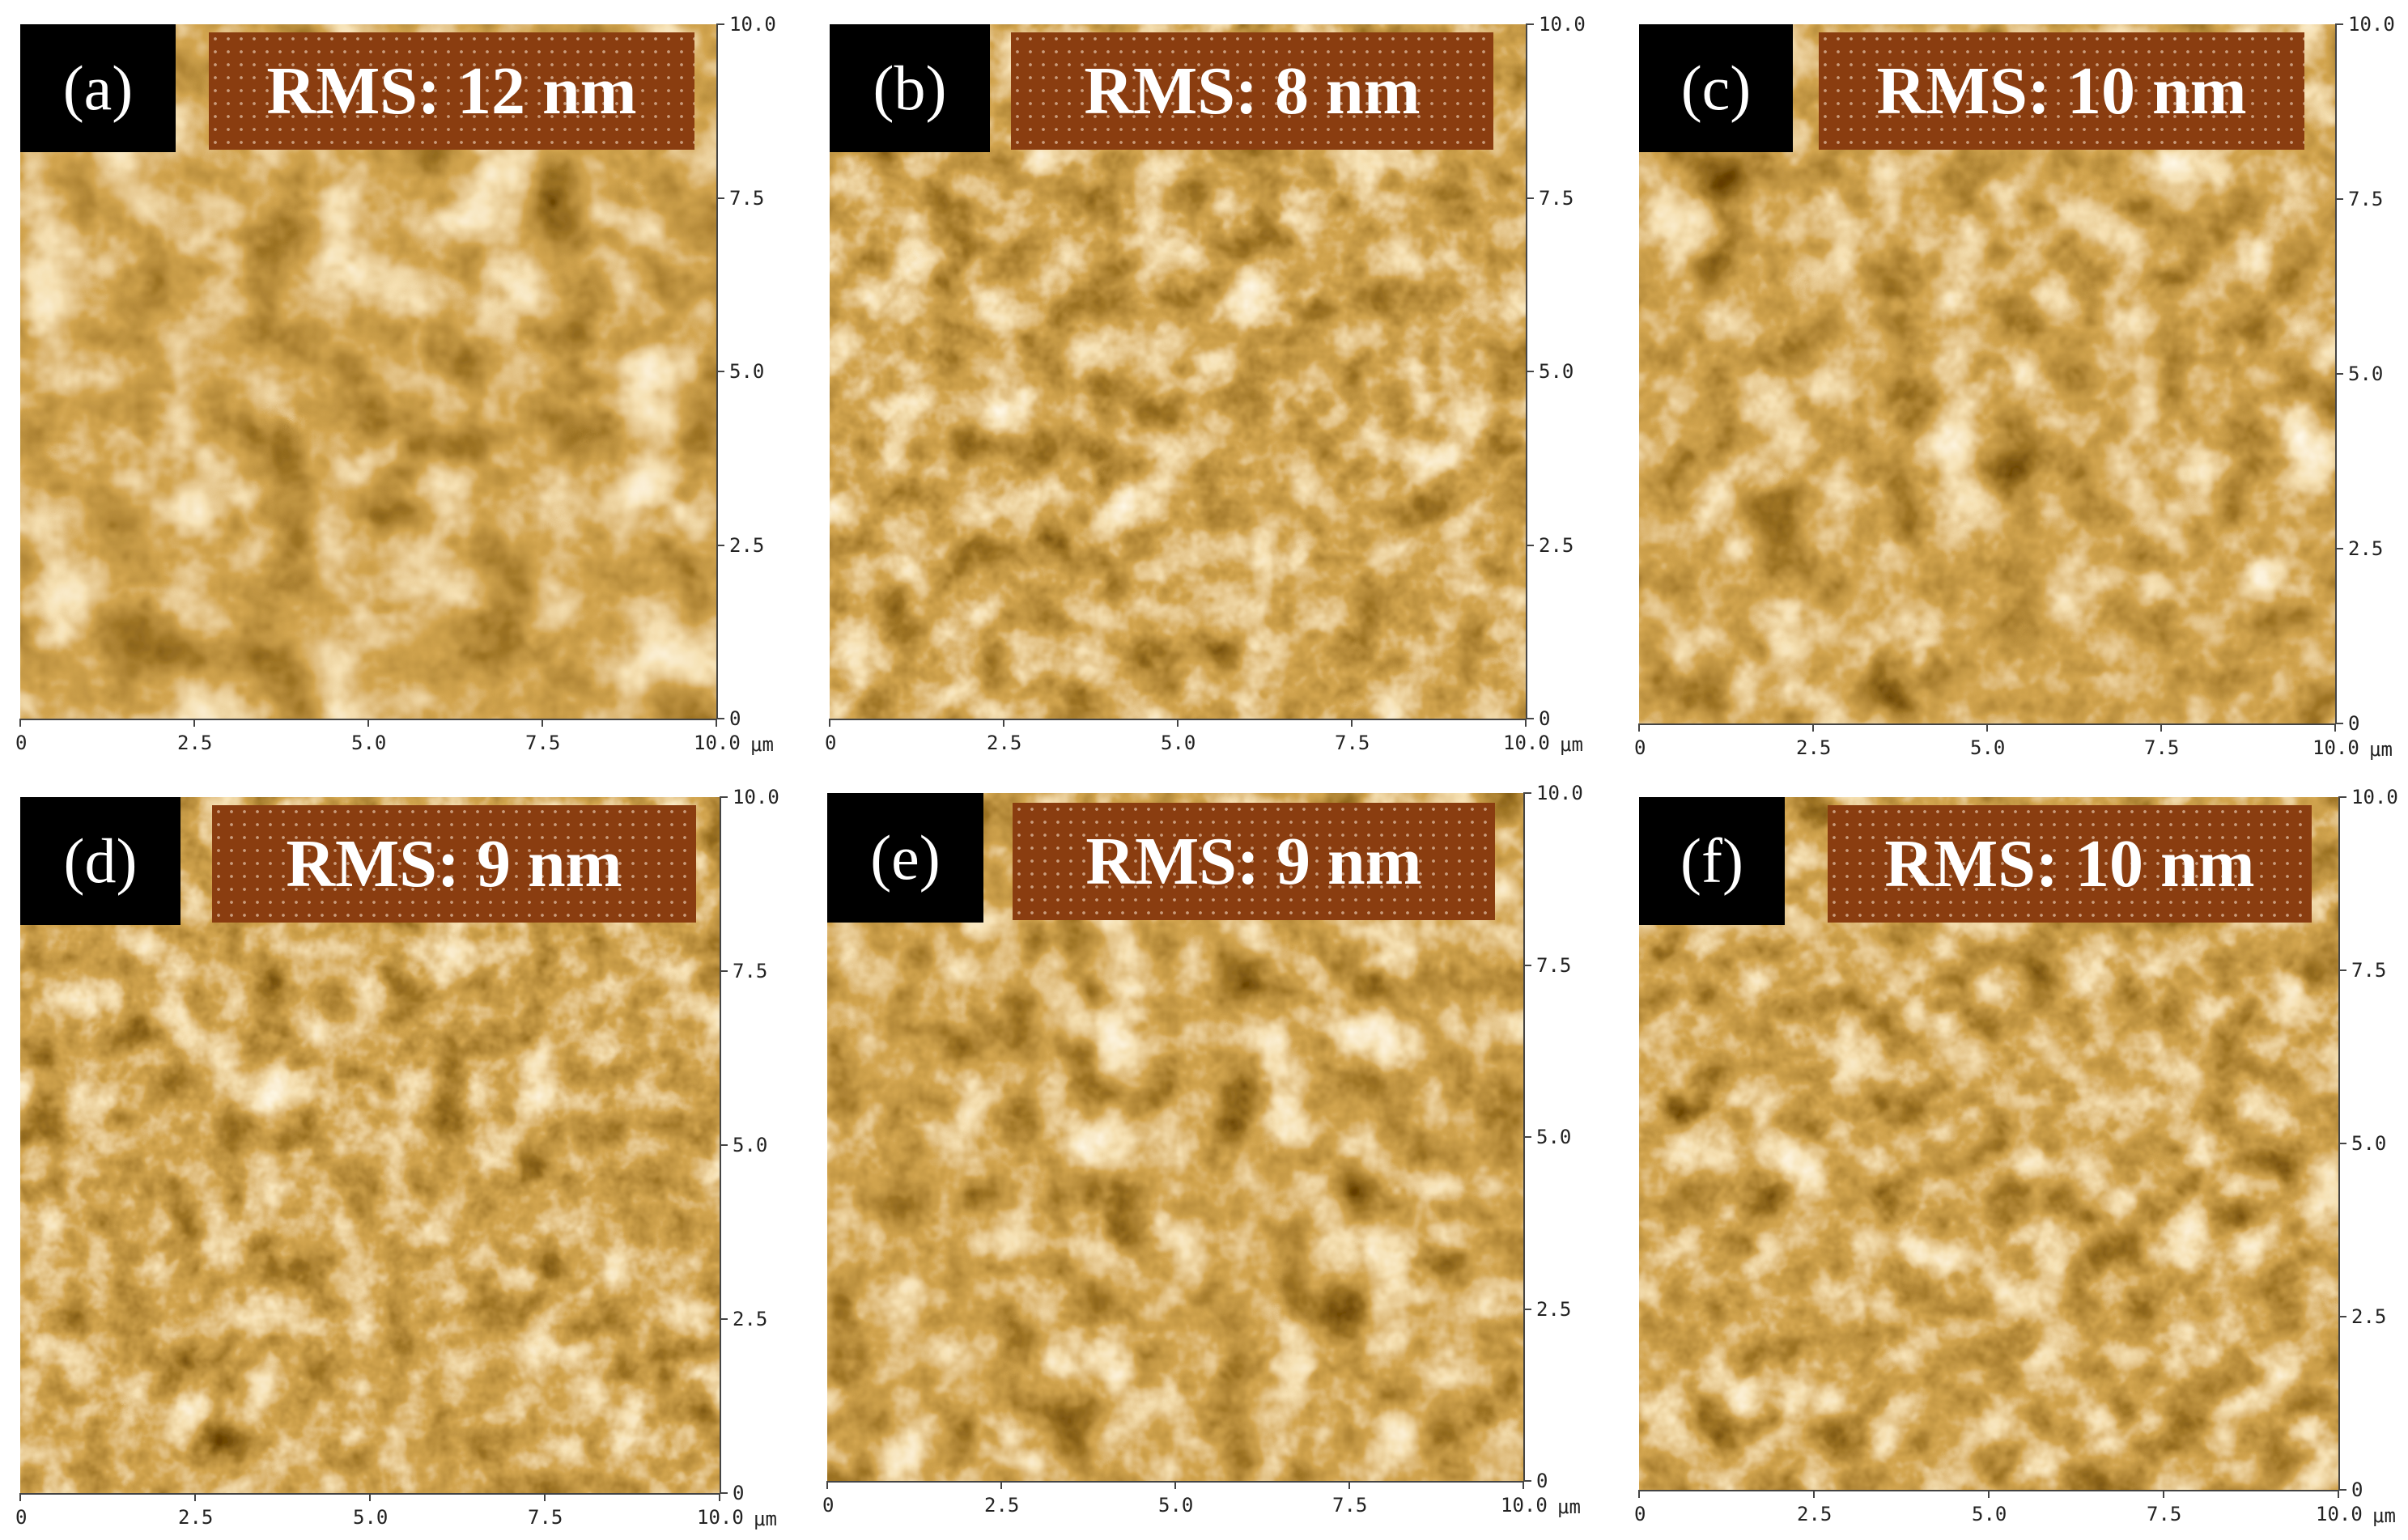 The image size is (2408, 1540). What do you see at coordinates (1524, 1506) in the screenshot?
I see `x-tick-label-e: 10.0` at bounding box center [1524, 1506].